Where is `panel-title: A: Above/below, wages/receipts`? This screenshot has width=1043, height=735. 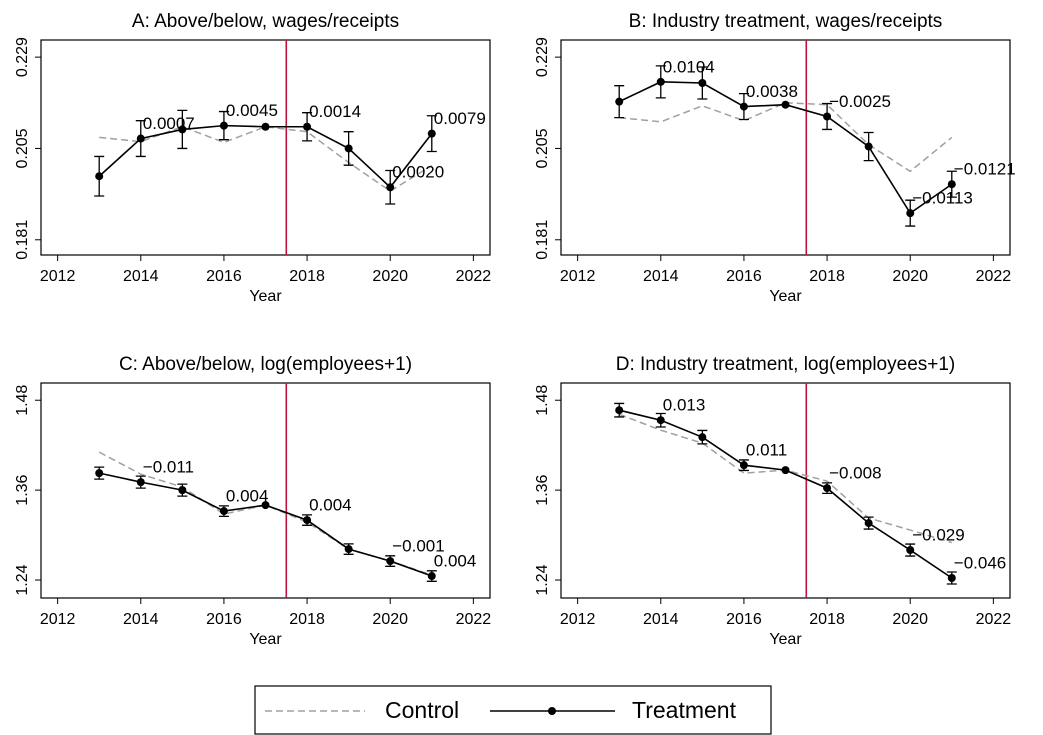 panel-title: A: Above/below, wages/receipts is located at coordinates (265, 21).